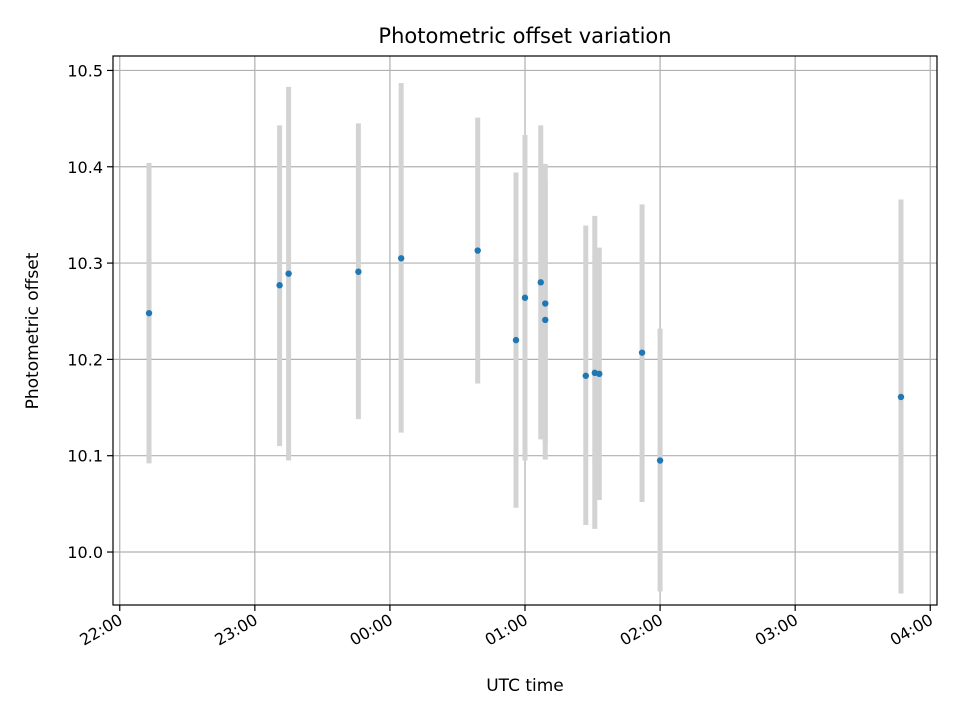 The image size is (960, 720). What do you see at coordinates (85, 456) in the screenshot?
I see `y-tick-label: 10.1` at bounding box center [85, 456].